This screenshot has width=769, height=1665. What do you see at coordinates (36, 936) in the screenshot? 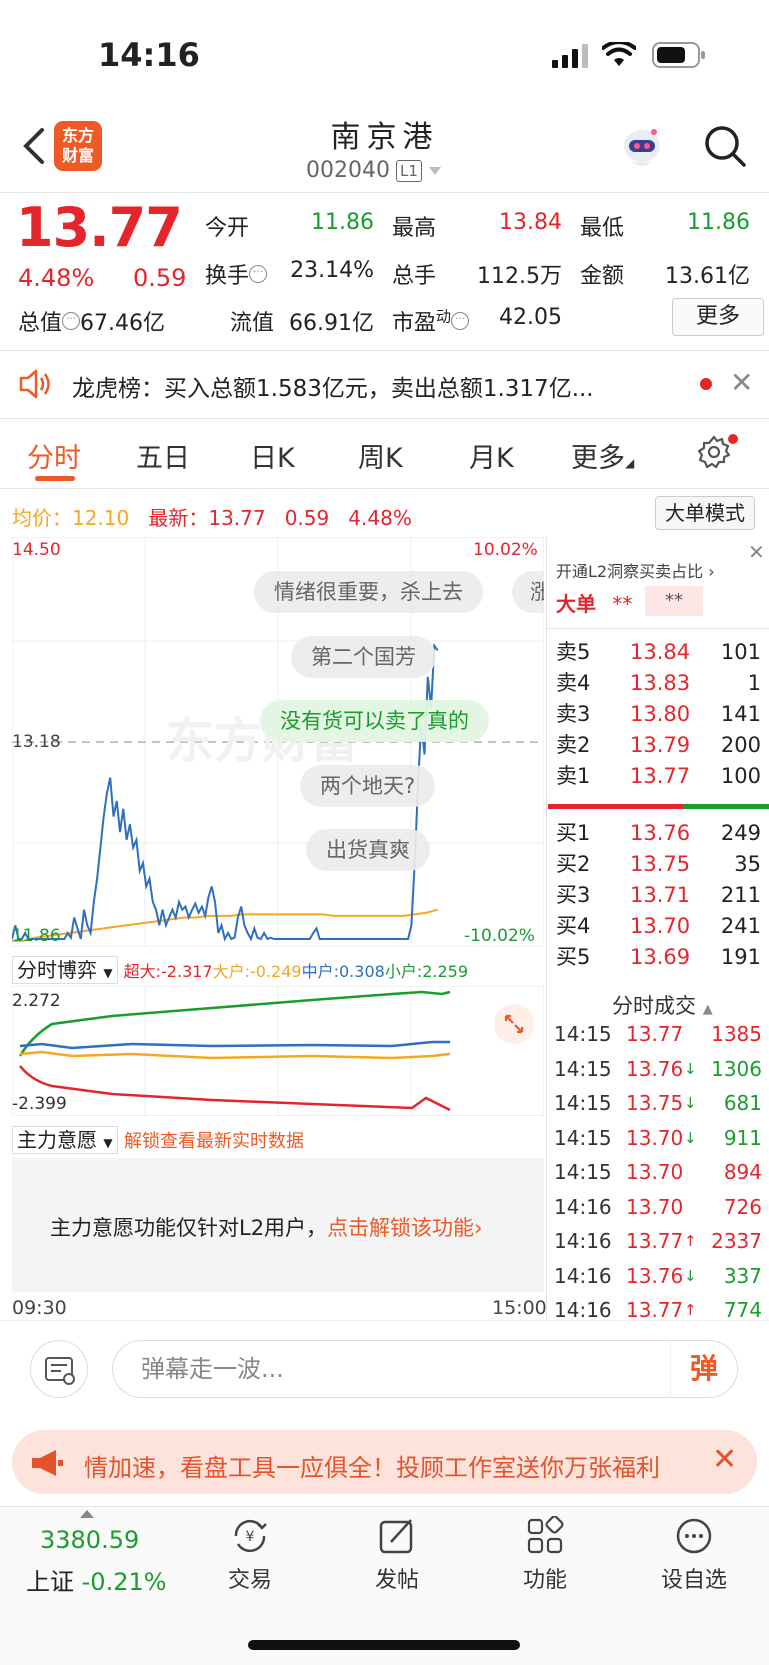
I see `y-min-label: 11.86` at bounding box center [36, 936].